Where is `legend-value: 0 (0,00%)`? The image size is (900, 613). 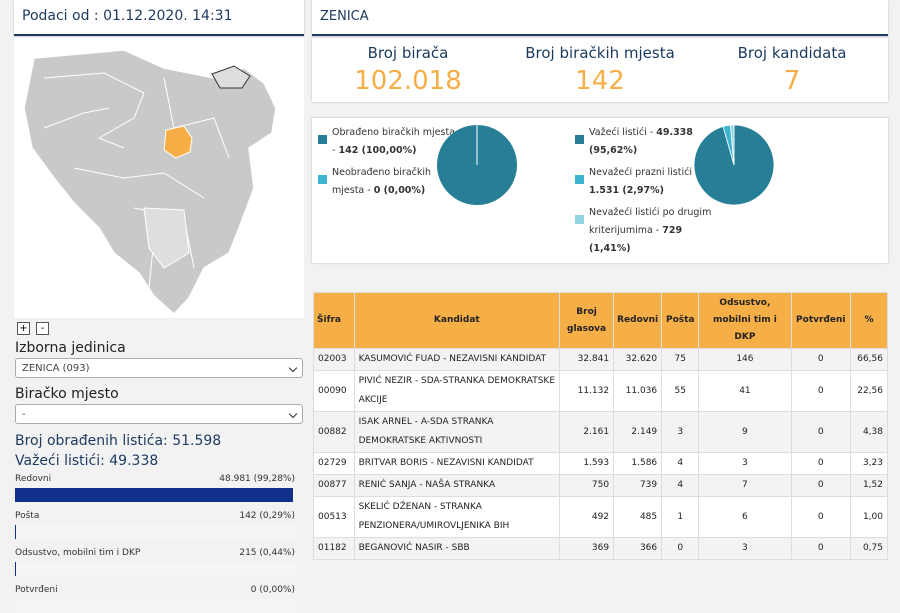
legend-value: 0 (0,00%) is located at coordinates (399, 190).